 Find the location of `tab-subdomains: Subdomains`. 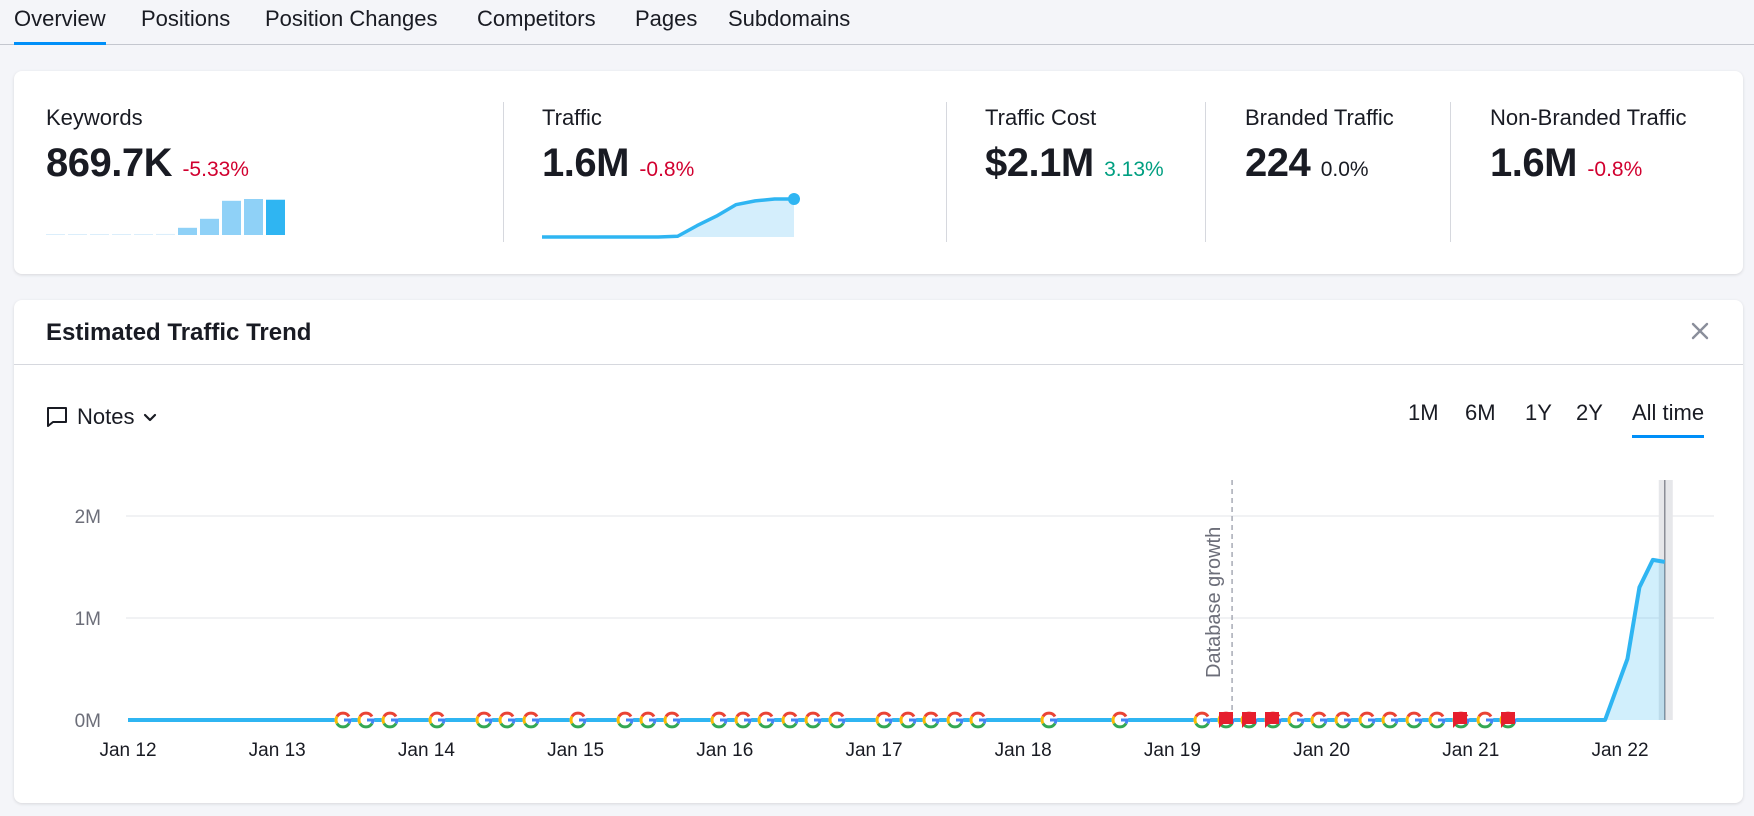

tab-subdomains: Subdomains is located at coordinates (789, 18).